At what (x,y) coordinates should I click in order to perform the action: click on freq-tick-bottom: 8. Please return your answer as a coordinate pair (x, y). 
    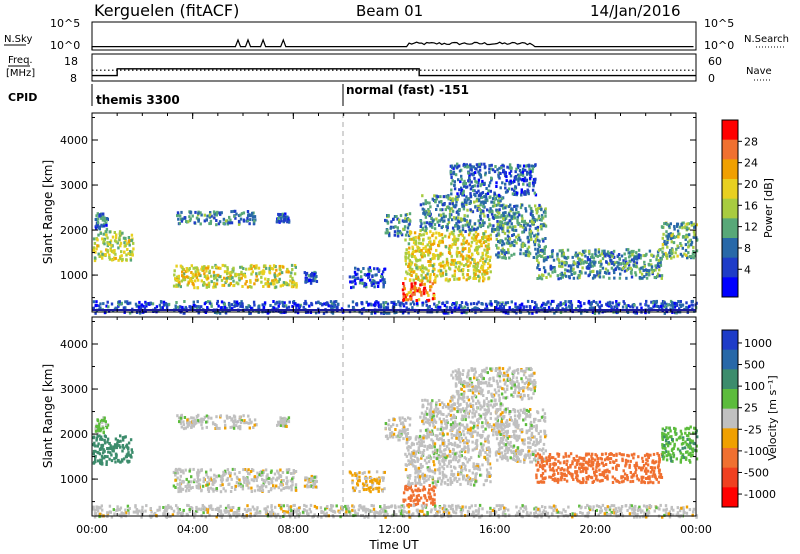
    Looking at the image, I should click on (73, 78).